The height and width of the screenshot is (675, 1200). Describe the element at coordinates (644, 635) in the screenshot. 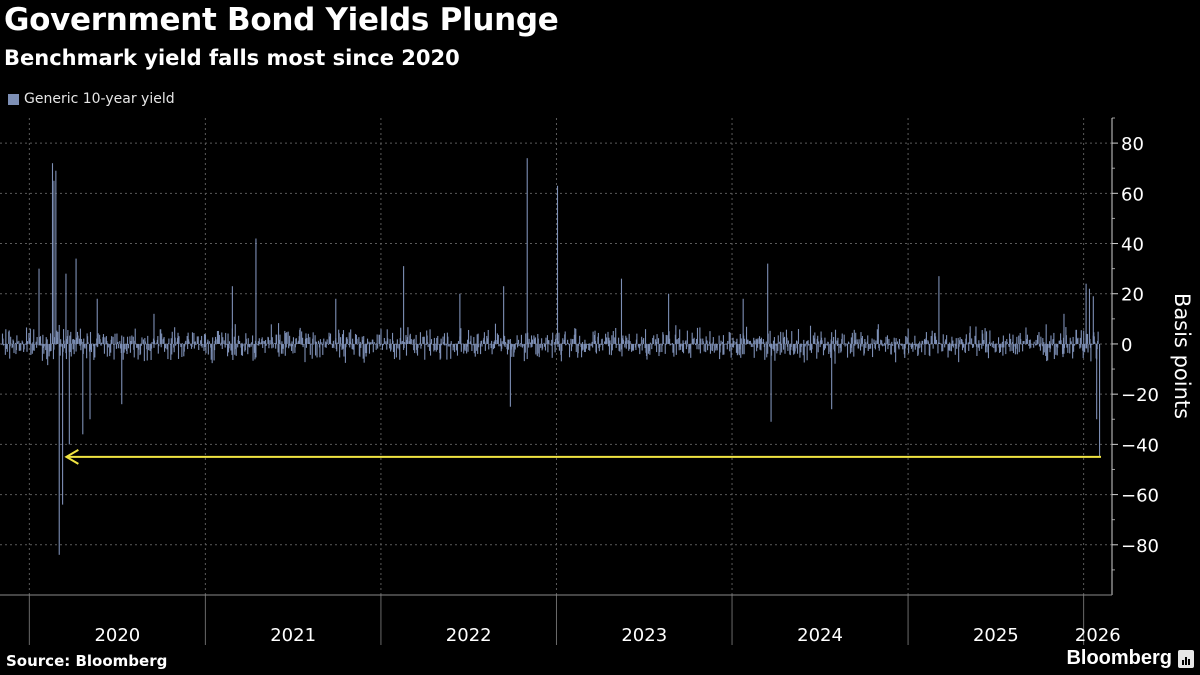

I see `x-tick-label: 2023` at that location.